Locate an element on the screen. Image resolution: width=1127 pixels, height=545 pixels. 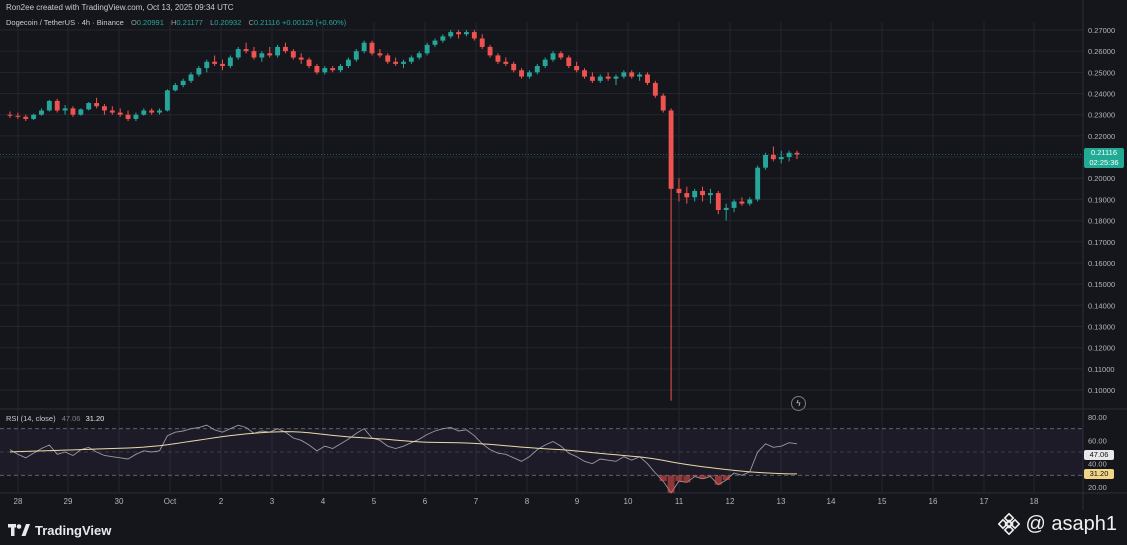
watermark-handle: @ asaph1 is located at coordinates (1071, 523).